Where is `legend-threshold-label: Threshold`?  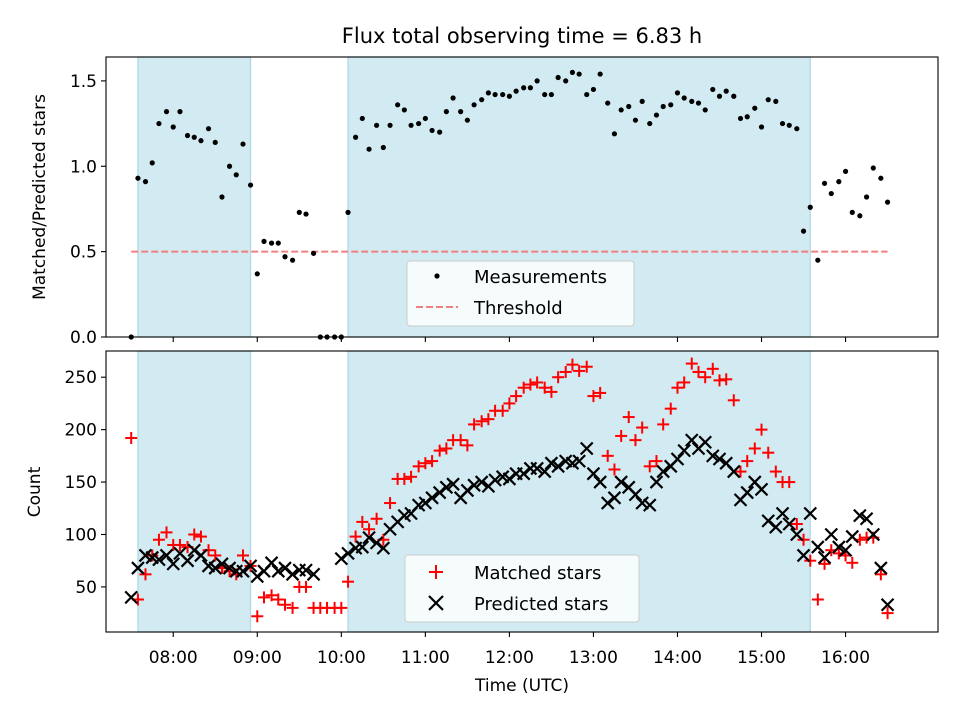 legend-threshold-label: Threshold is located at coordinates (518, 308).